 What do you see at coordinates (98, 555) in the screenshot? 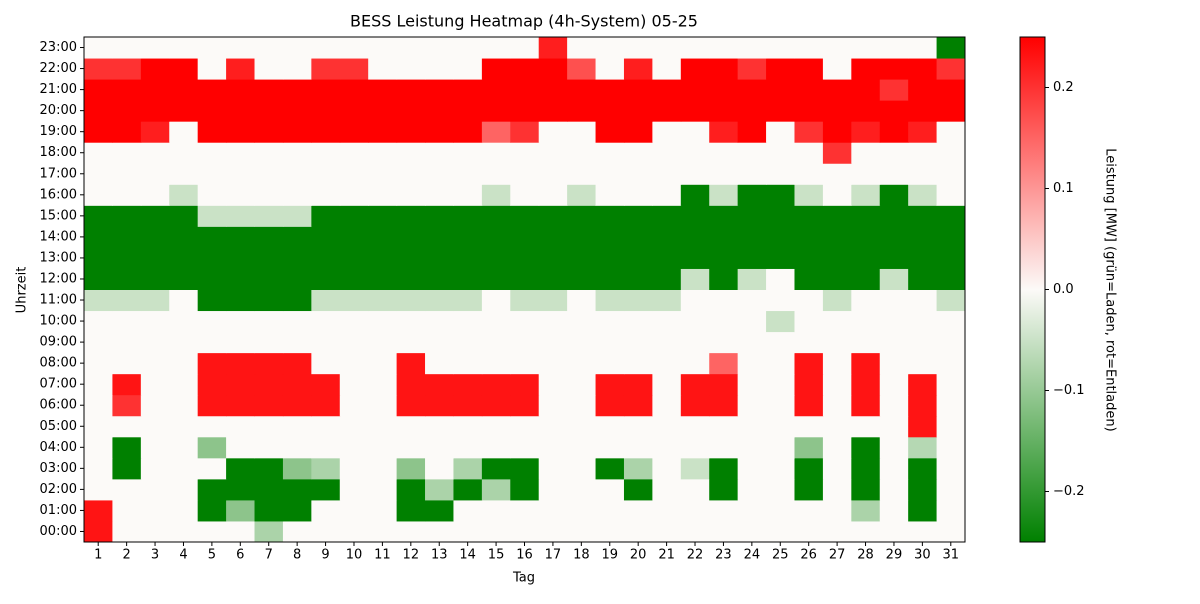
I see `x-tick-label: 1` at bounding box center [98, 555].